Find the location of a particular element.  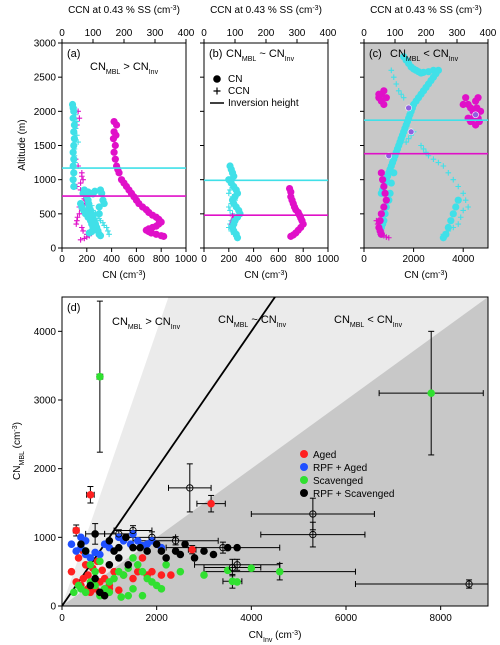

panel-c-top-axis-title: CCN at 0.43 % SS (cm-3) is located at coordinates (426, 11).